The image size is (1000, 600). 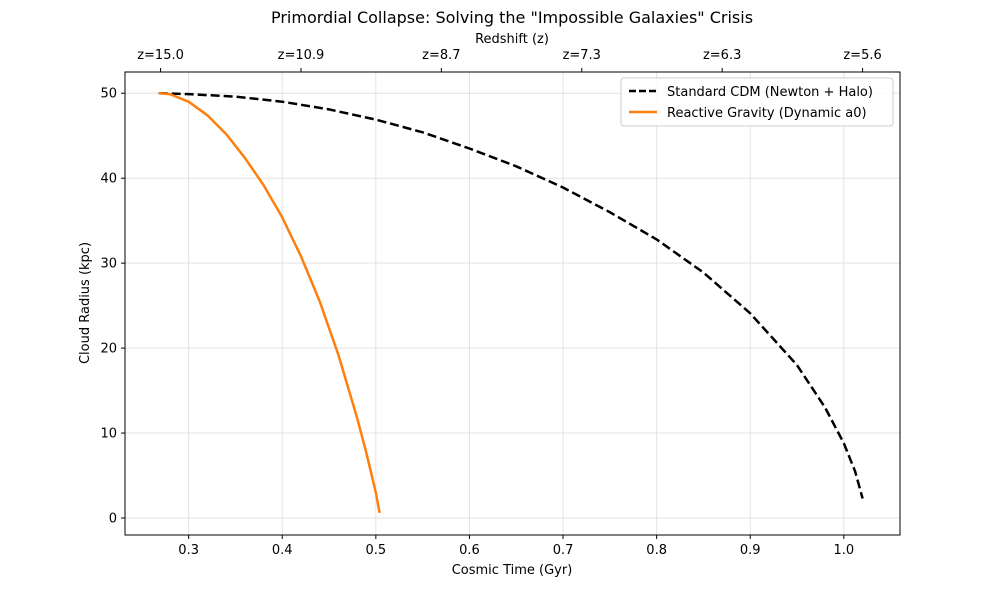 I want to click on secondary-x-tick-label: z=10.9, so click(x=301, y=55).